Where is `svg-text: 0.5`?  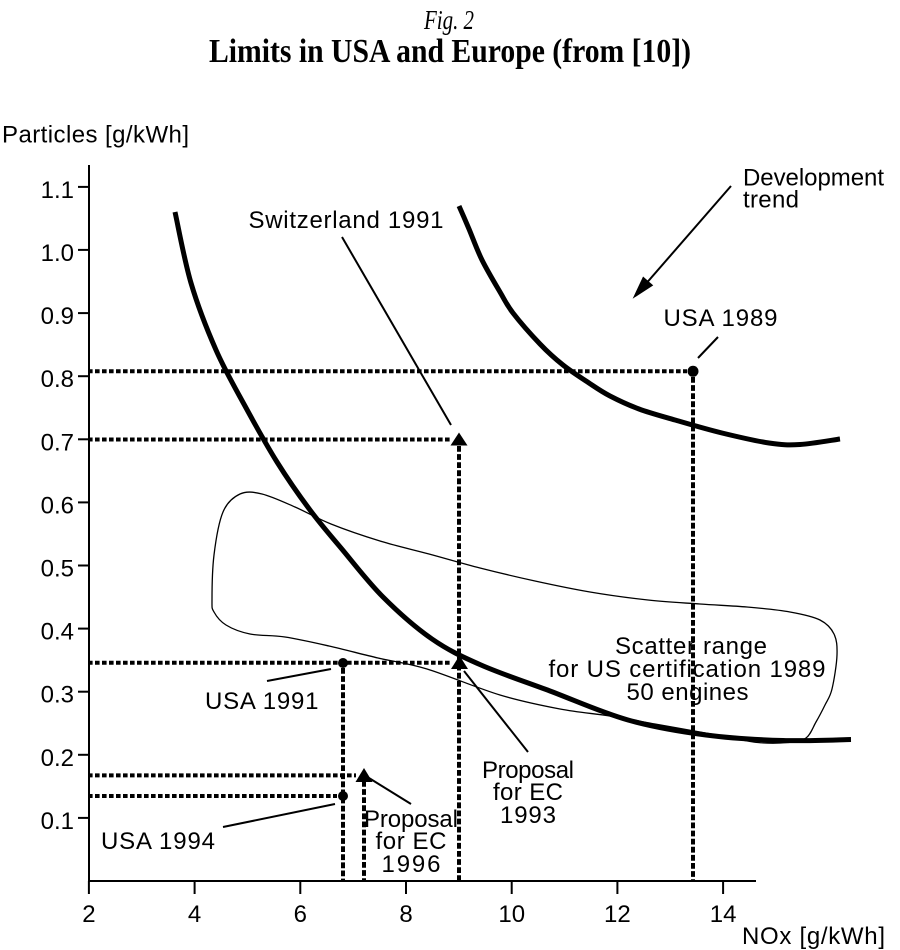
svg-text: 0.5 is located at coordinates (57, 569).